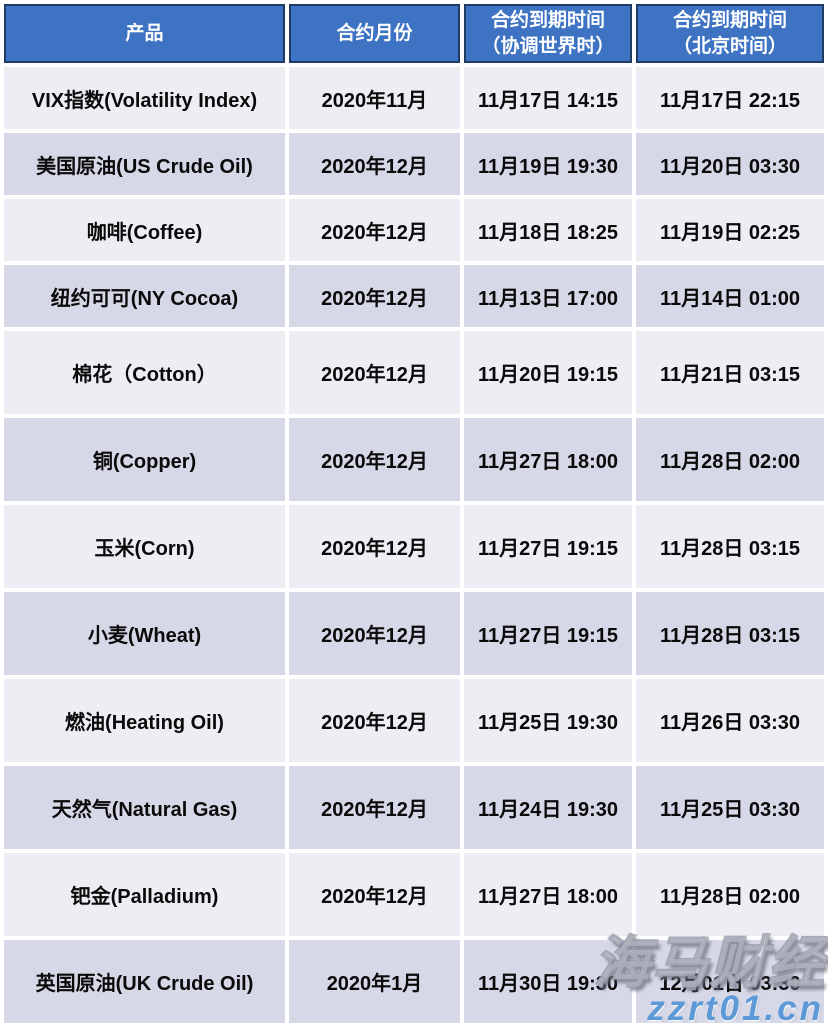 The width and height of the screenshot is (828, 1030). Describe the element at coordinates (144, 895) in the screenshot. I see `product-cell: 钯金(Palladium)` at that location.